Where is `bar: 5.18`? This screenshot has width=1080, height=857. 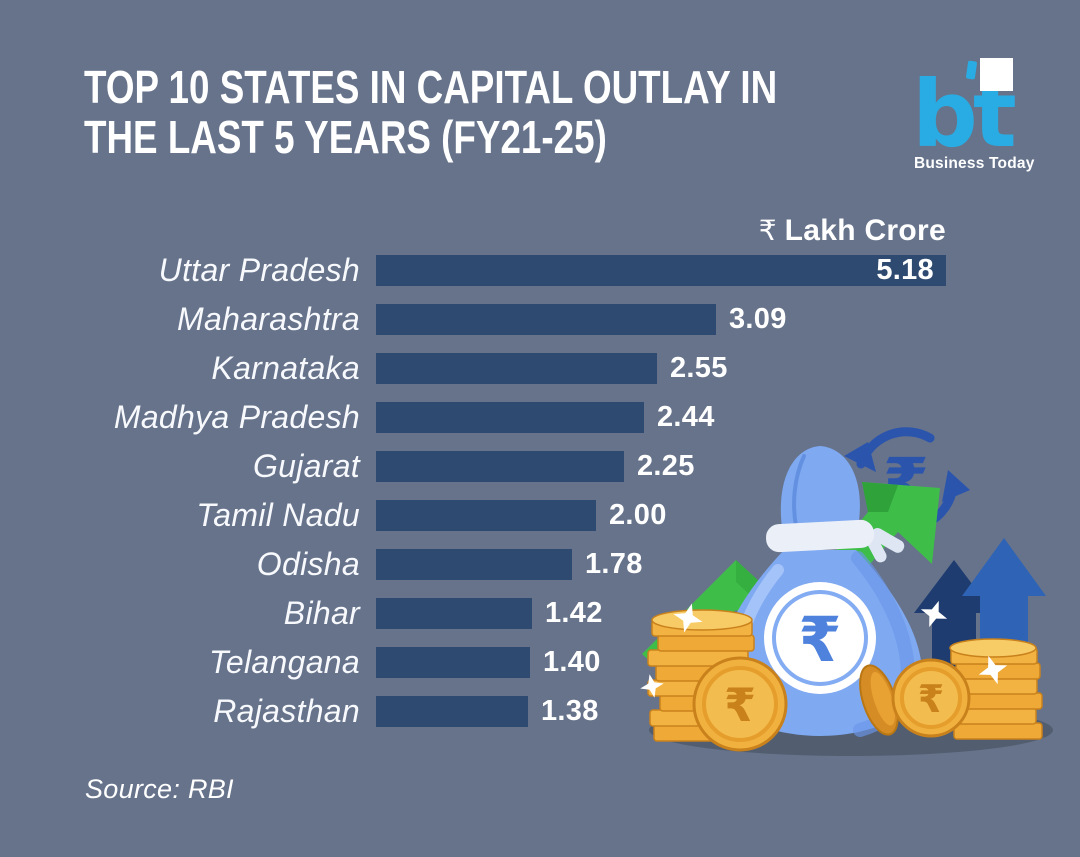
bar: 5.18 is located at coordinates (661, 270).